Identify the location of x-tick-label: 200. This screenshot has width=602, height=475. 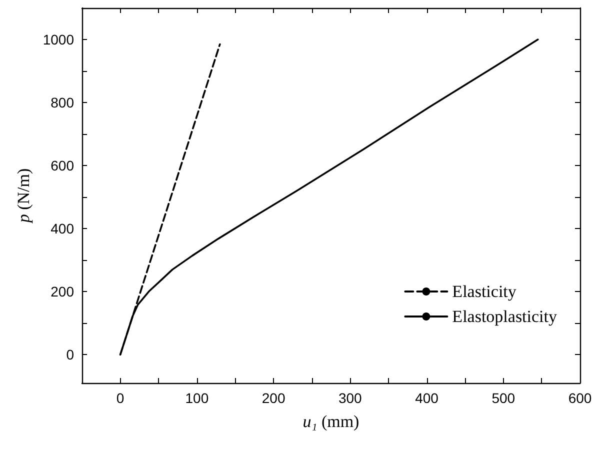
(274, 398).